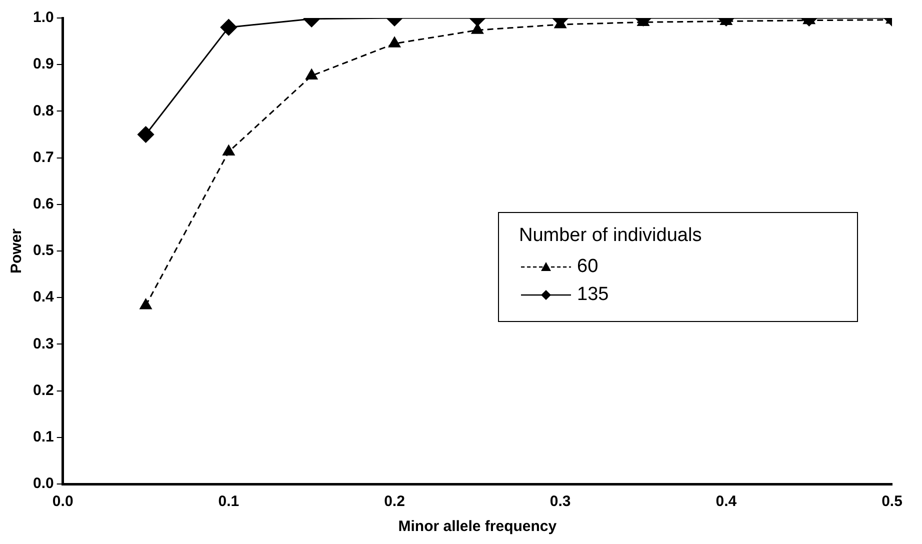 Image resolution: width=922 pixels, height=544 pixels. Describe the element at coordinates (43, 17) in the screenshot. I see `y-tick-label: 1.0` at that location.